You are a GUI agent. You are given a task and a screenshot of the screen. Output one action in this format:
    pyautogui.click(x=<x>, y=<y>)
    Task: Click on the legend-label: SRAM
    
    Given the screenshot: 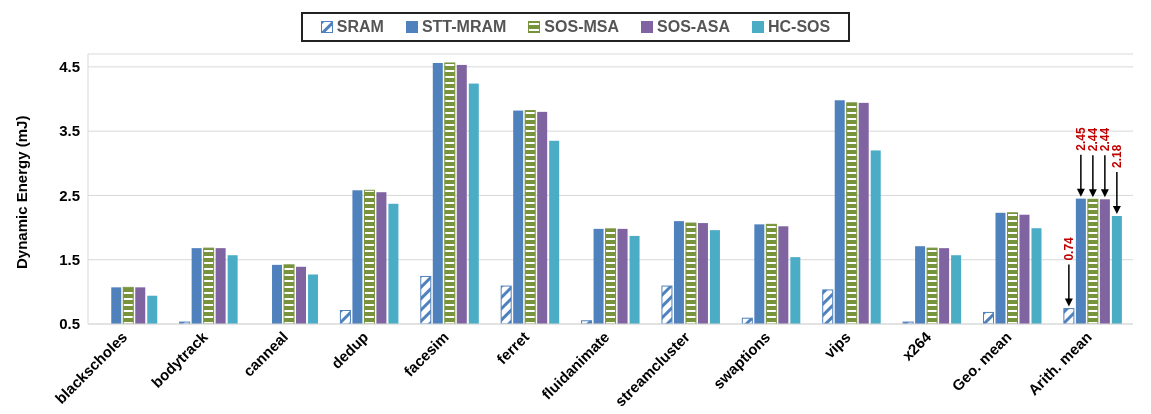 What is the action you would take?
    pyautogui.click(x=359, y=27)
    